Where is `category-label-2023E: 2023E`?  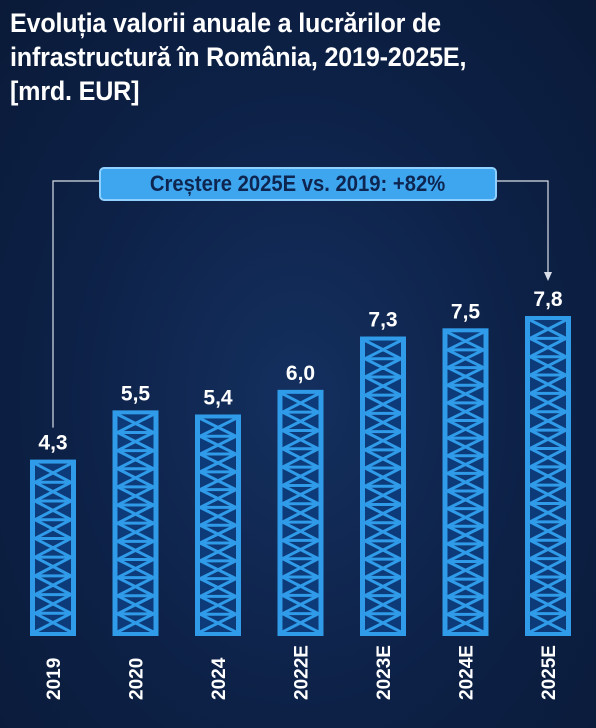 category-label-2023E: 2023E is located at coordinates (384, 672).